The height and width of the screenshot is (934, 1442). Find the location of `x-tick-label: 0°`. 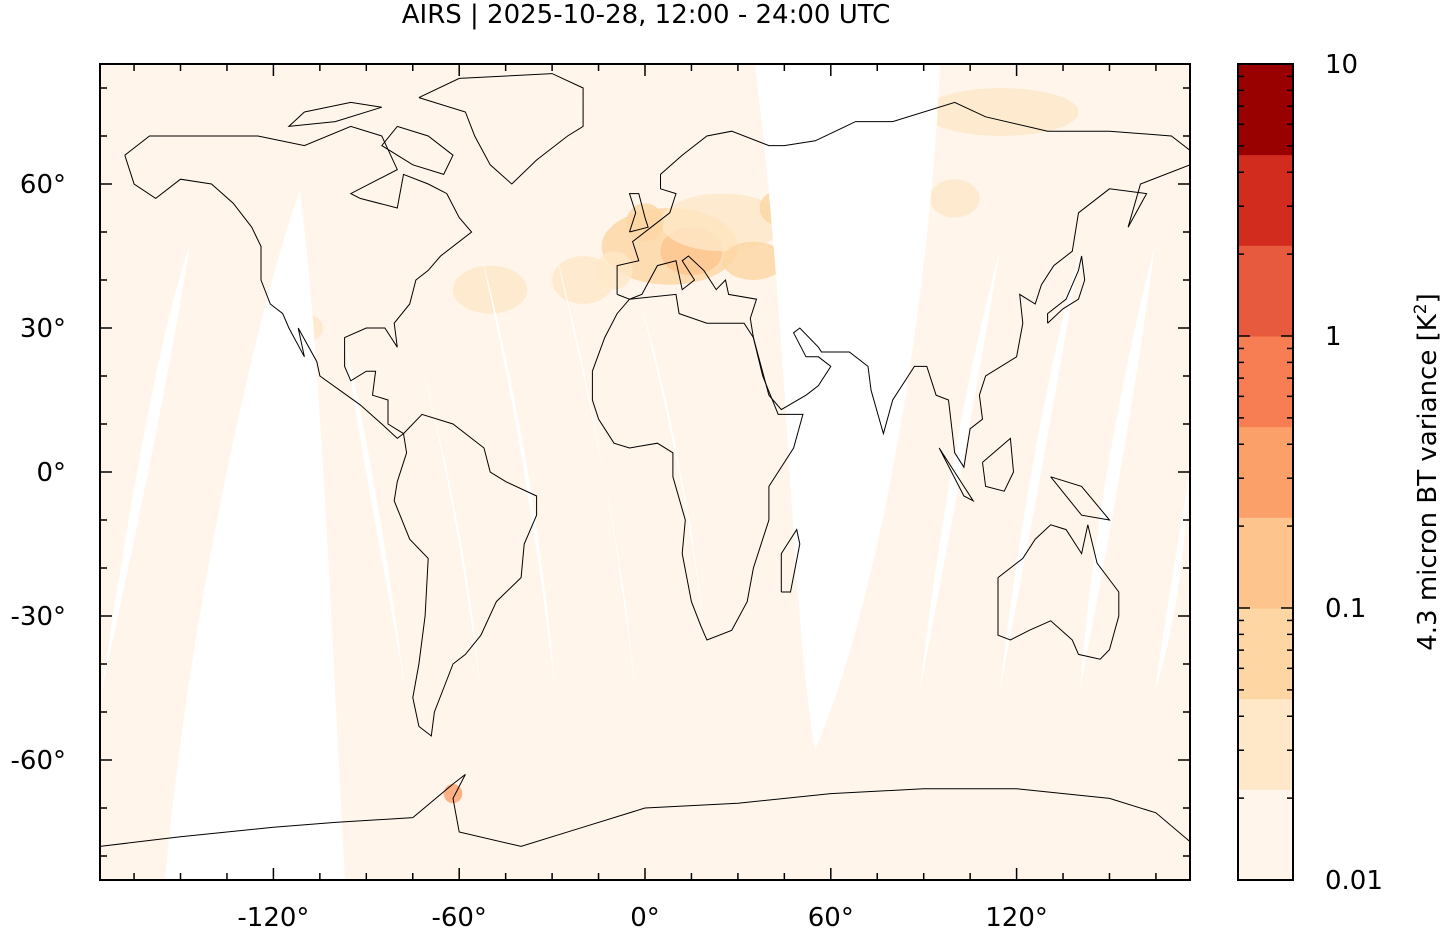

x-tick-label: 0° is located at coordinates (645, 916).